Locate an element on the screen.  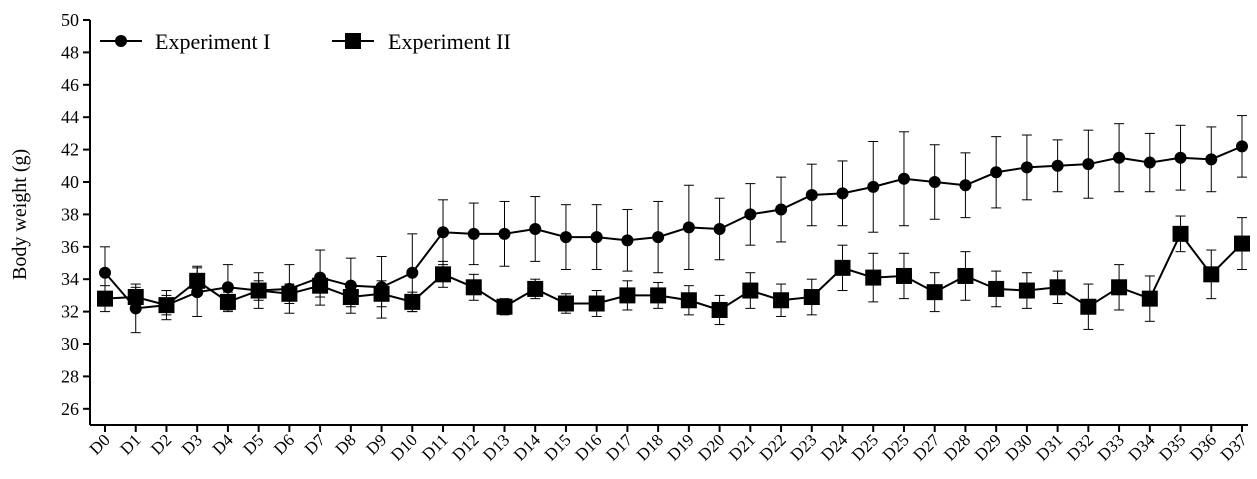
x-tick-label: D35 is located at coordinates (1172, 447).